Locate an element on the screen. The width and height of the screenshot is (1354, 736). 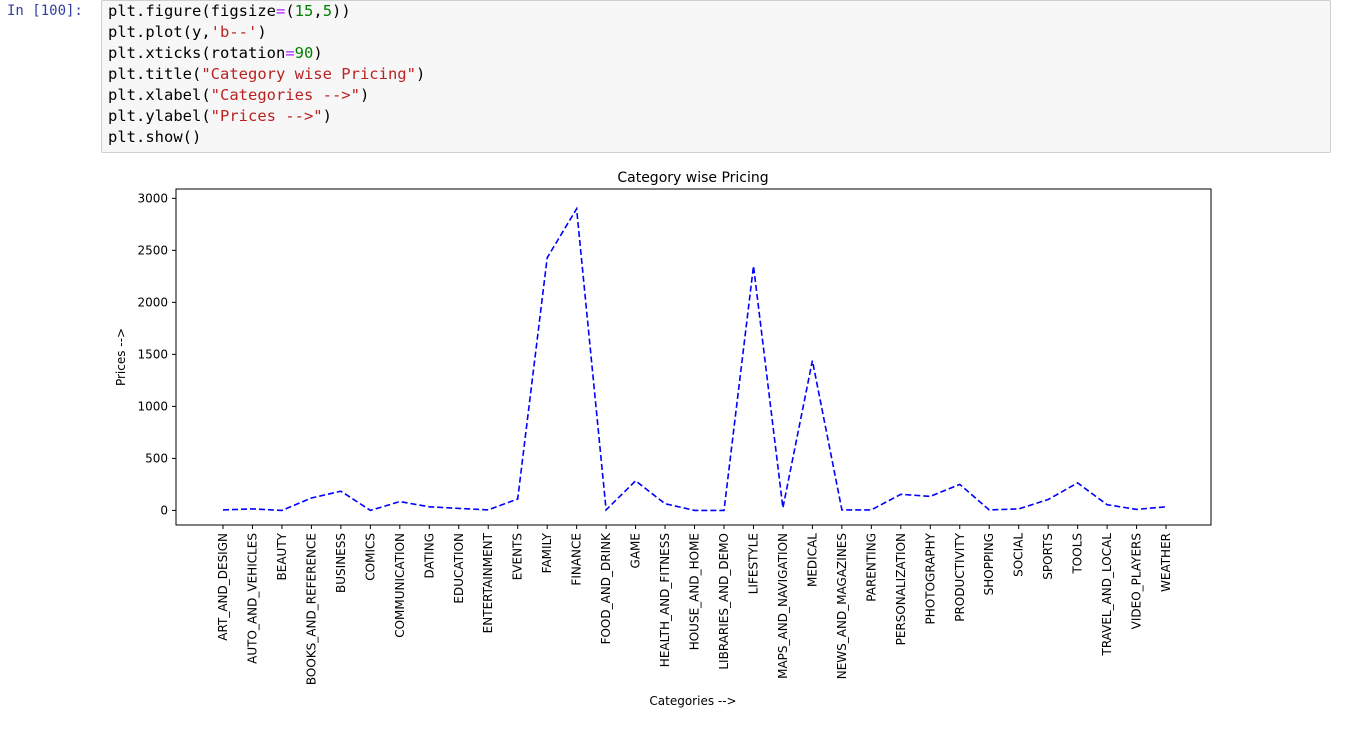
code-line: plt.figure(figsize=(15,5)) is located at coordinates (266, 11).